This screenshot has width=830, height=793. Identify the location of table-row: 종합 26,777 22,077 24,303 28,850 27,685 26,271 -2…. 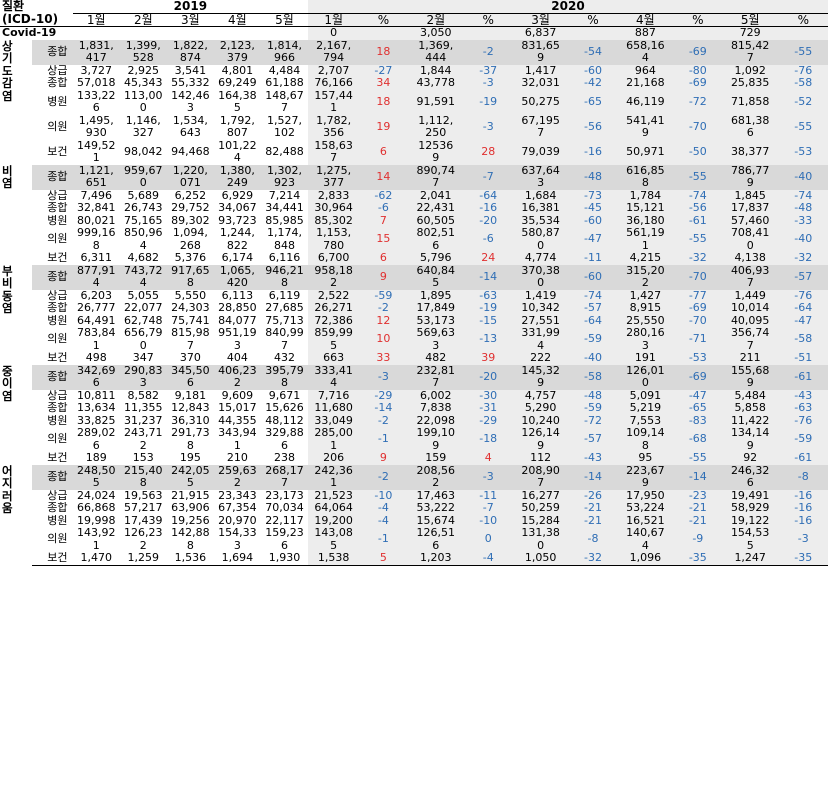
(414, 308).